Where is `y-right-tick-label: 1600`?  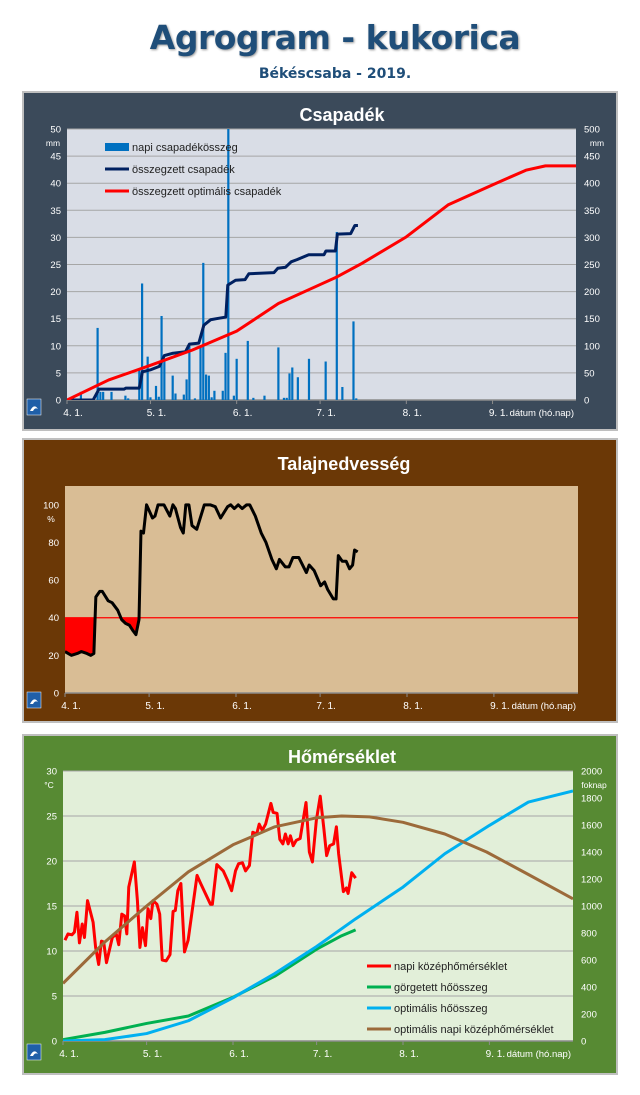
y-right-tick-label: 1600 is located at coordinates (591, 826).